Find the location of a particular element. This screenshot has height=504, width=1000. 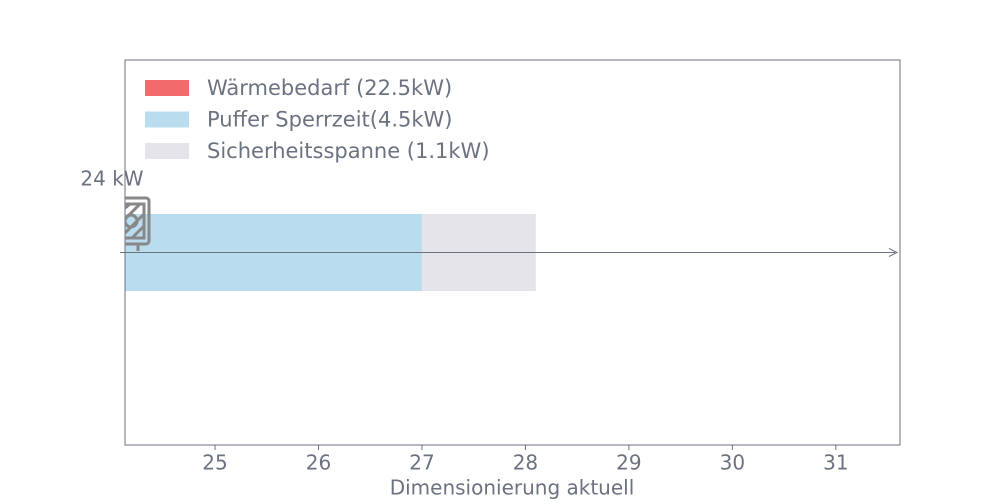

x-tick-label: 30 is located at coordinates (732, 463).